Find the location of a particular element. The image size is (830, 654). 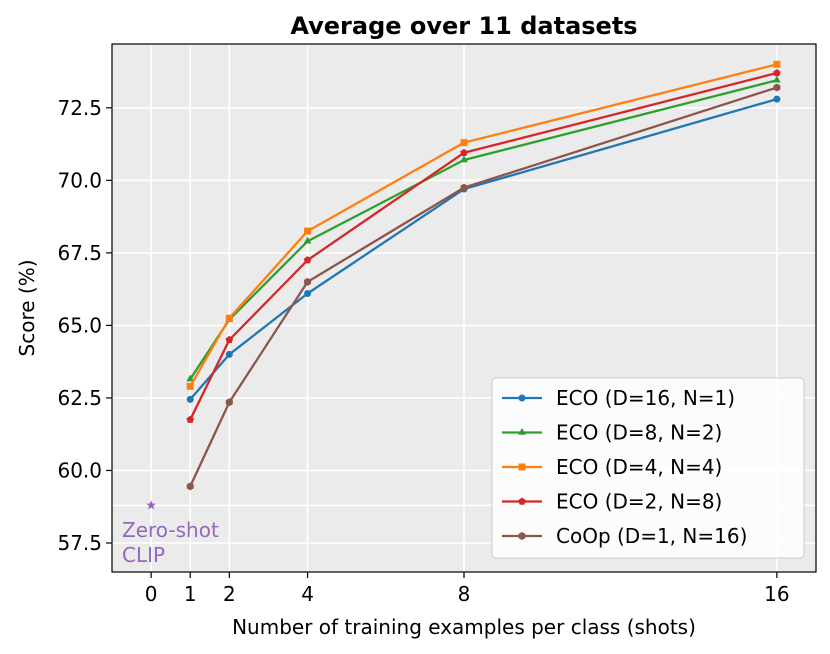

x-tick-label: 2 is located at coordinates (229, 594).